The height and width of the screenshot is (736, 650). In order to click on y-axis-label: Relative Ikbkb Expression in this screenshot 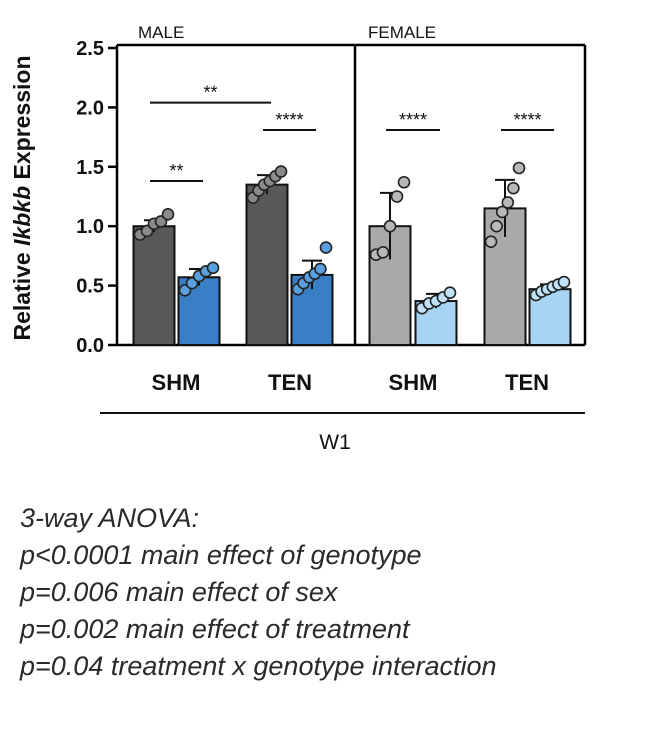, I will do `click(22, 197)`.